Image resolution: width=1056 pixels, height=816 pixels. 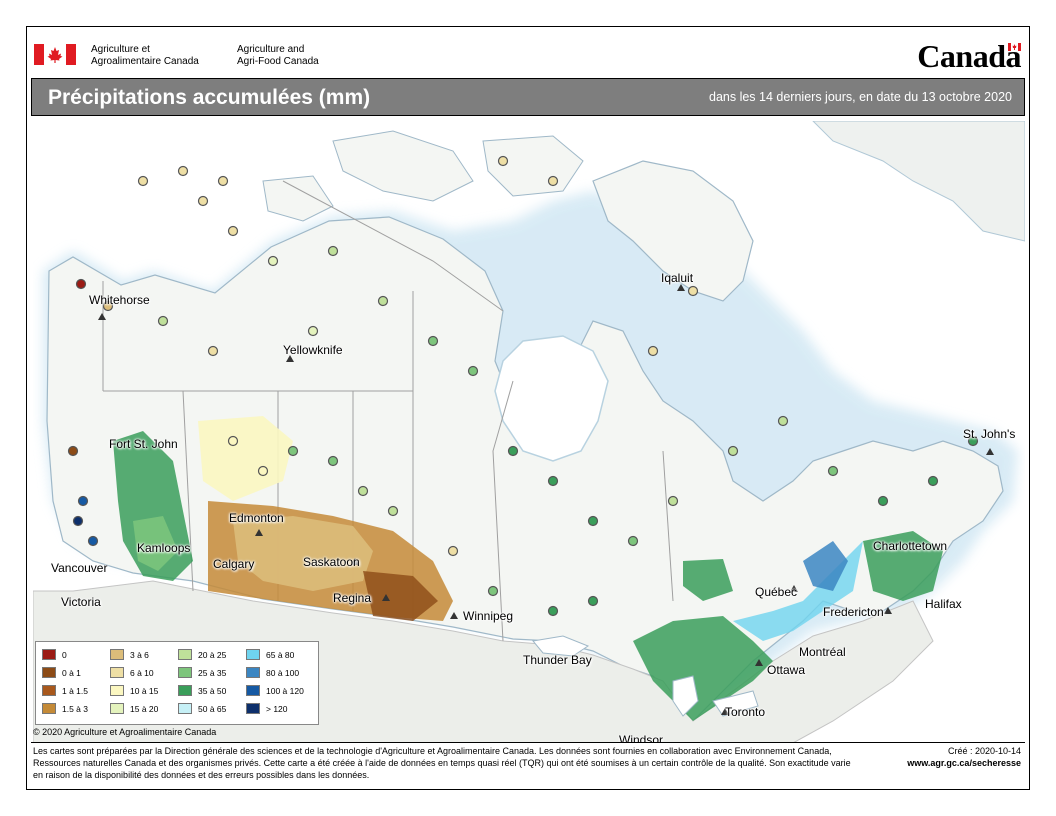 What do you see at coordinates (488, 616) in the screenshot?
I see `city-label-winnipeg: Winnipeg` at bounding box center [488, 616].